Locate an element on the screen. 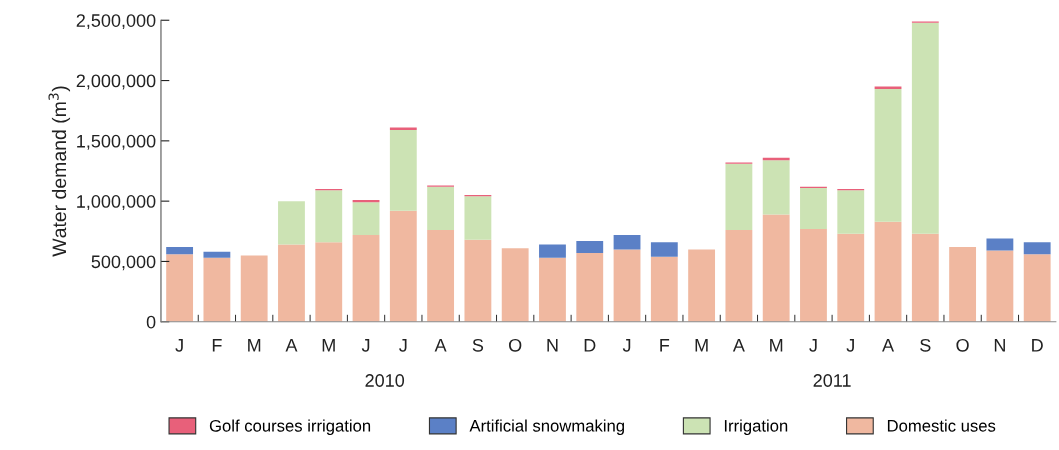 This screenshot has width=1059, height=450. y-axis-title: Water demand (m$^{3}$) is located at coordinates (59, 171).